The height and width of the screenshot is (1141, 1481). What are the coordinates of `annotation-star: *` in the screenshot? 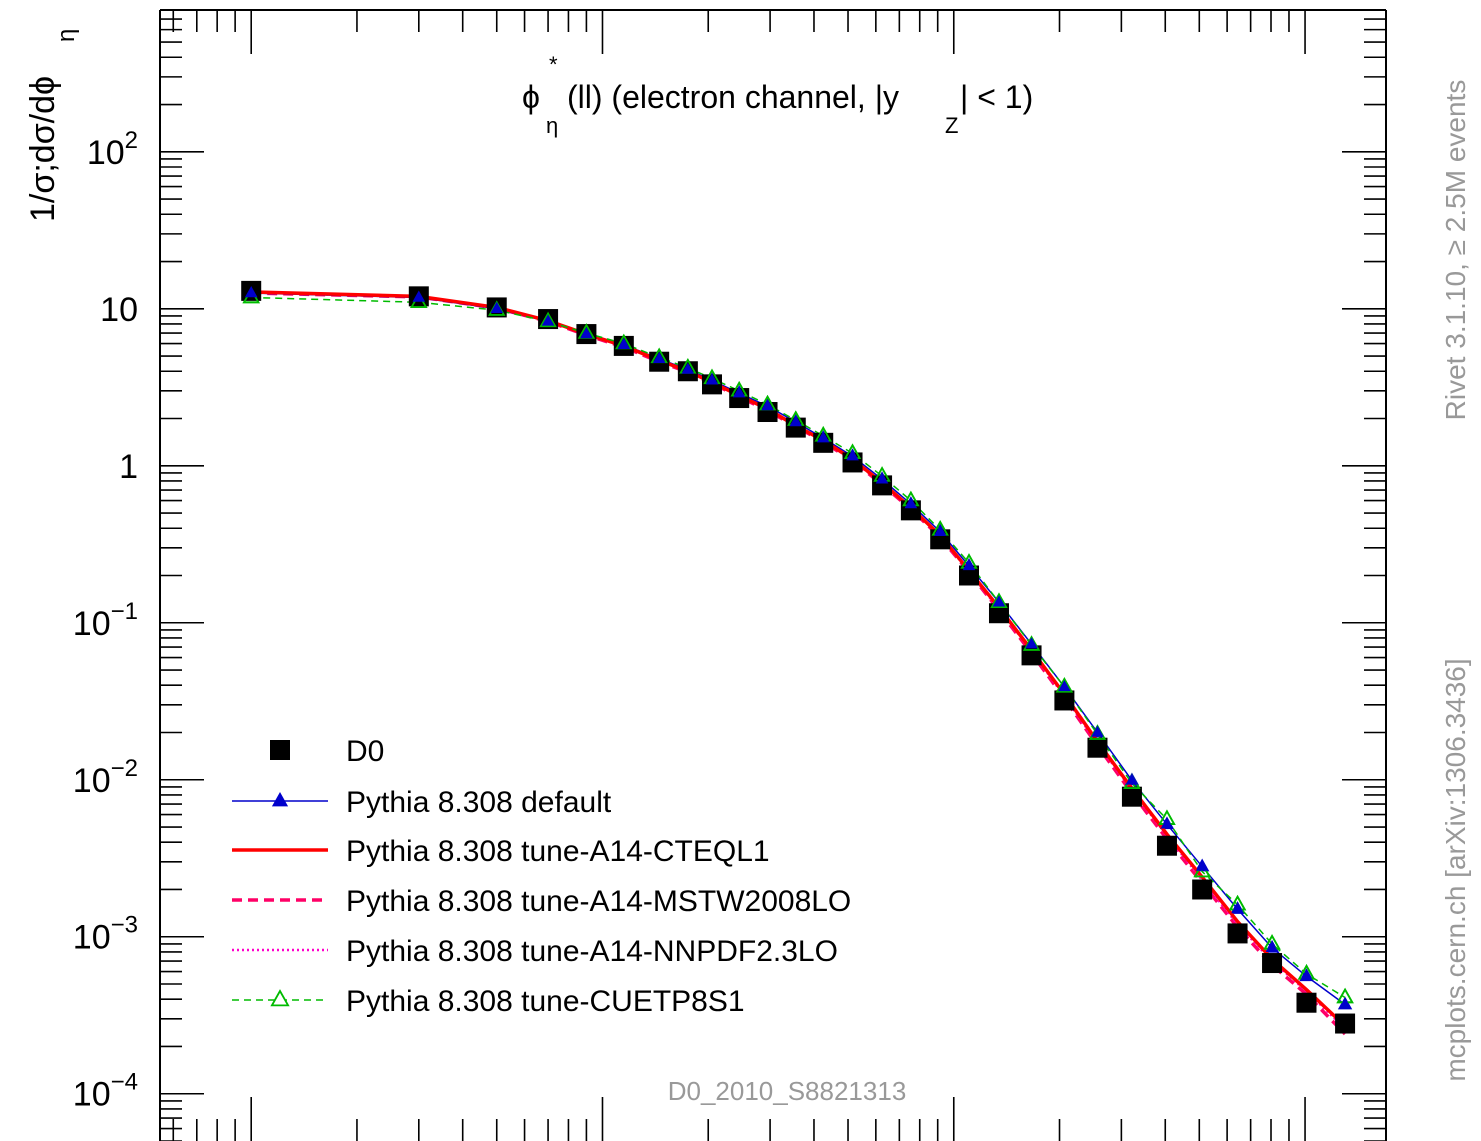 It's located at (553, 64).